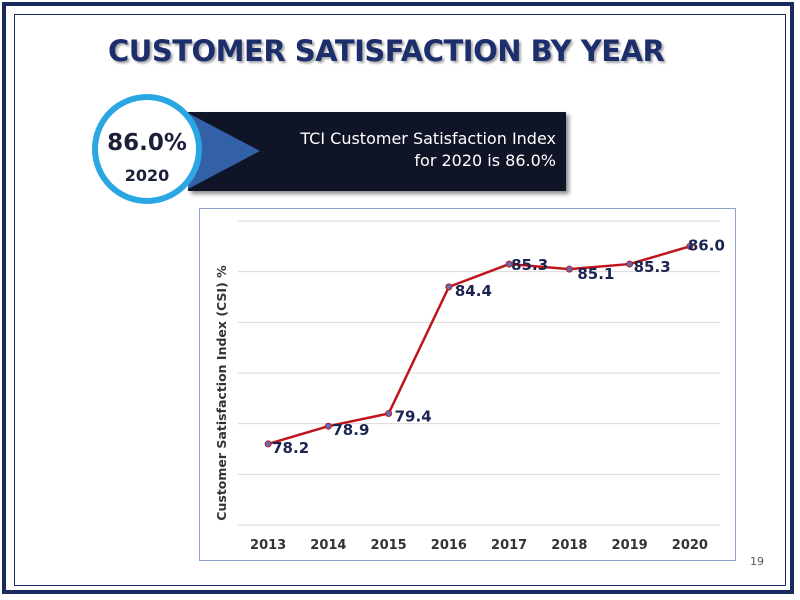 The image size is (800, 600). I want to click on highlight-circle: 86.0% 2020, so click(147, 149).